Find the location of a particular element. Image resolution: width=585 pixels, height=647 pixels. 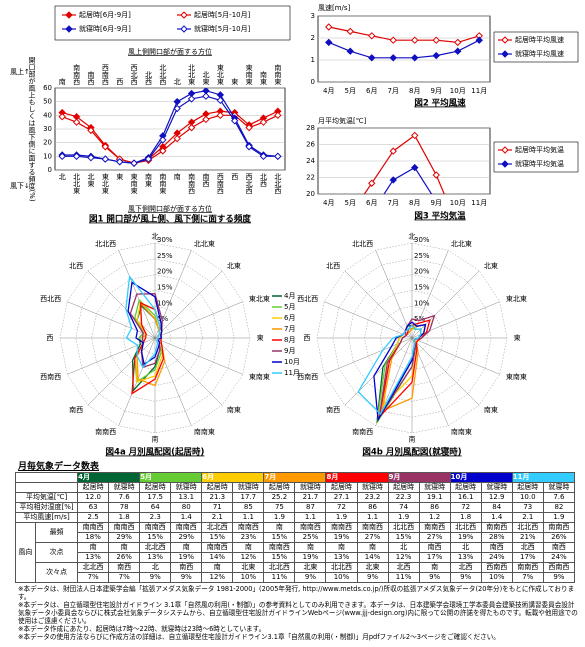

x-tick-label: 南南東 is located at coordinates (163, 183).